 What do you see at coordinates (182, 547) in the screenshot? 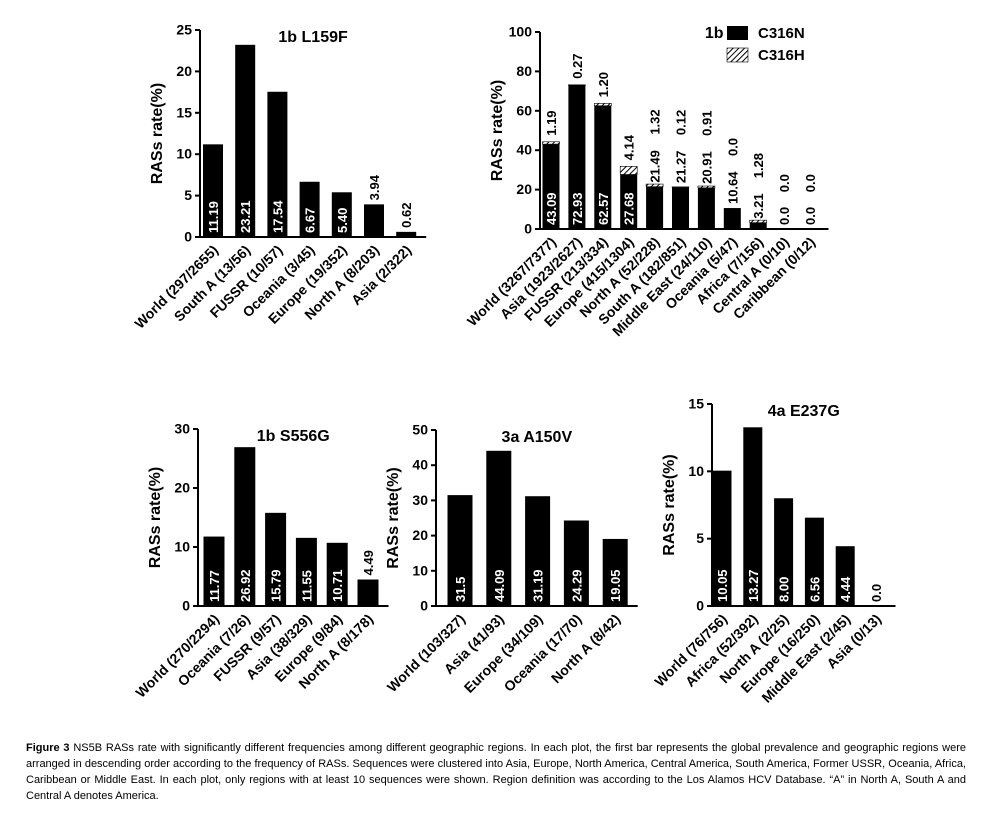
I see `chart-s556g-y-tick-label: 10` at bounding box center [182, 547].